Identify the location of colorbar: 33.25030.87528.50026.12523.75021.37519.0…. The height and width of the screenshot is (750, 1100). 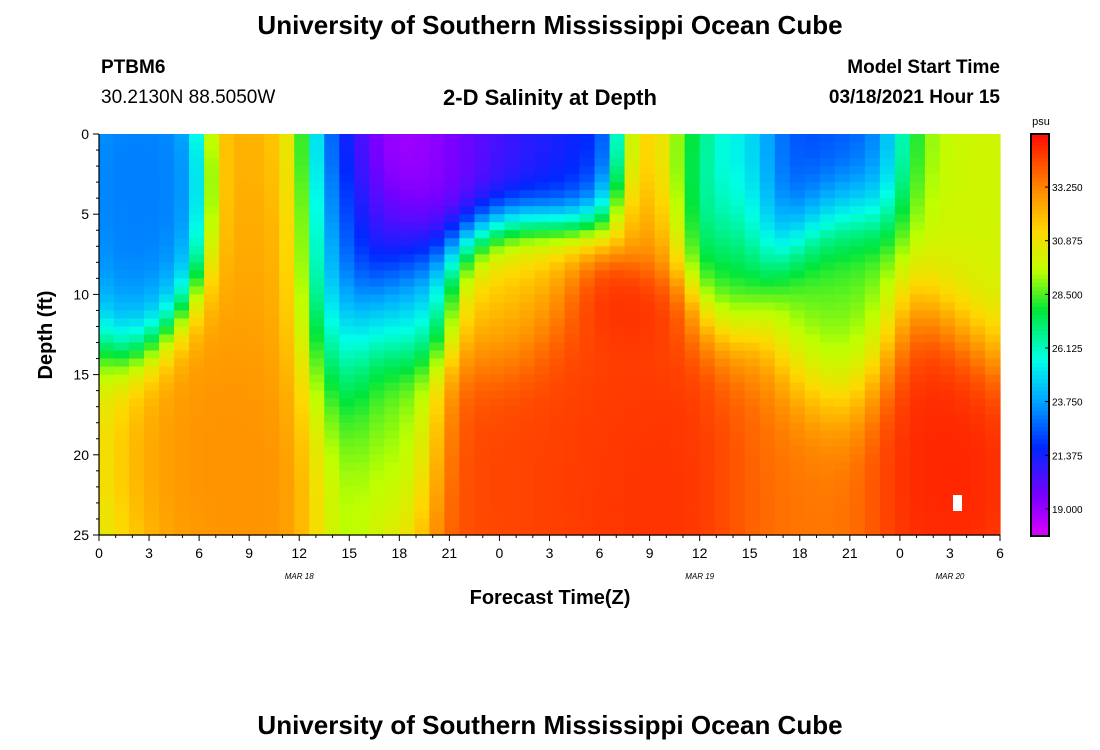
(1056, 335).